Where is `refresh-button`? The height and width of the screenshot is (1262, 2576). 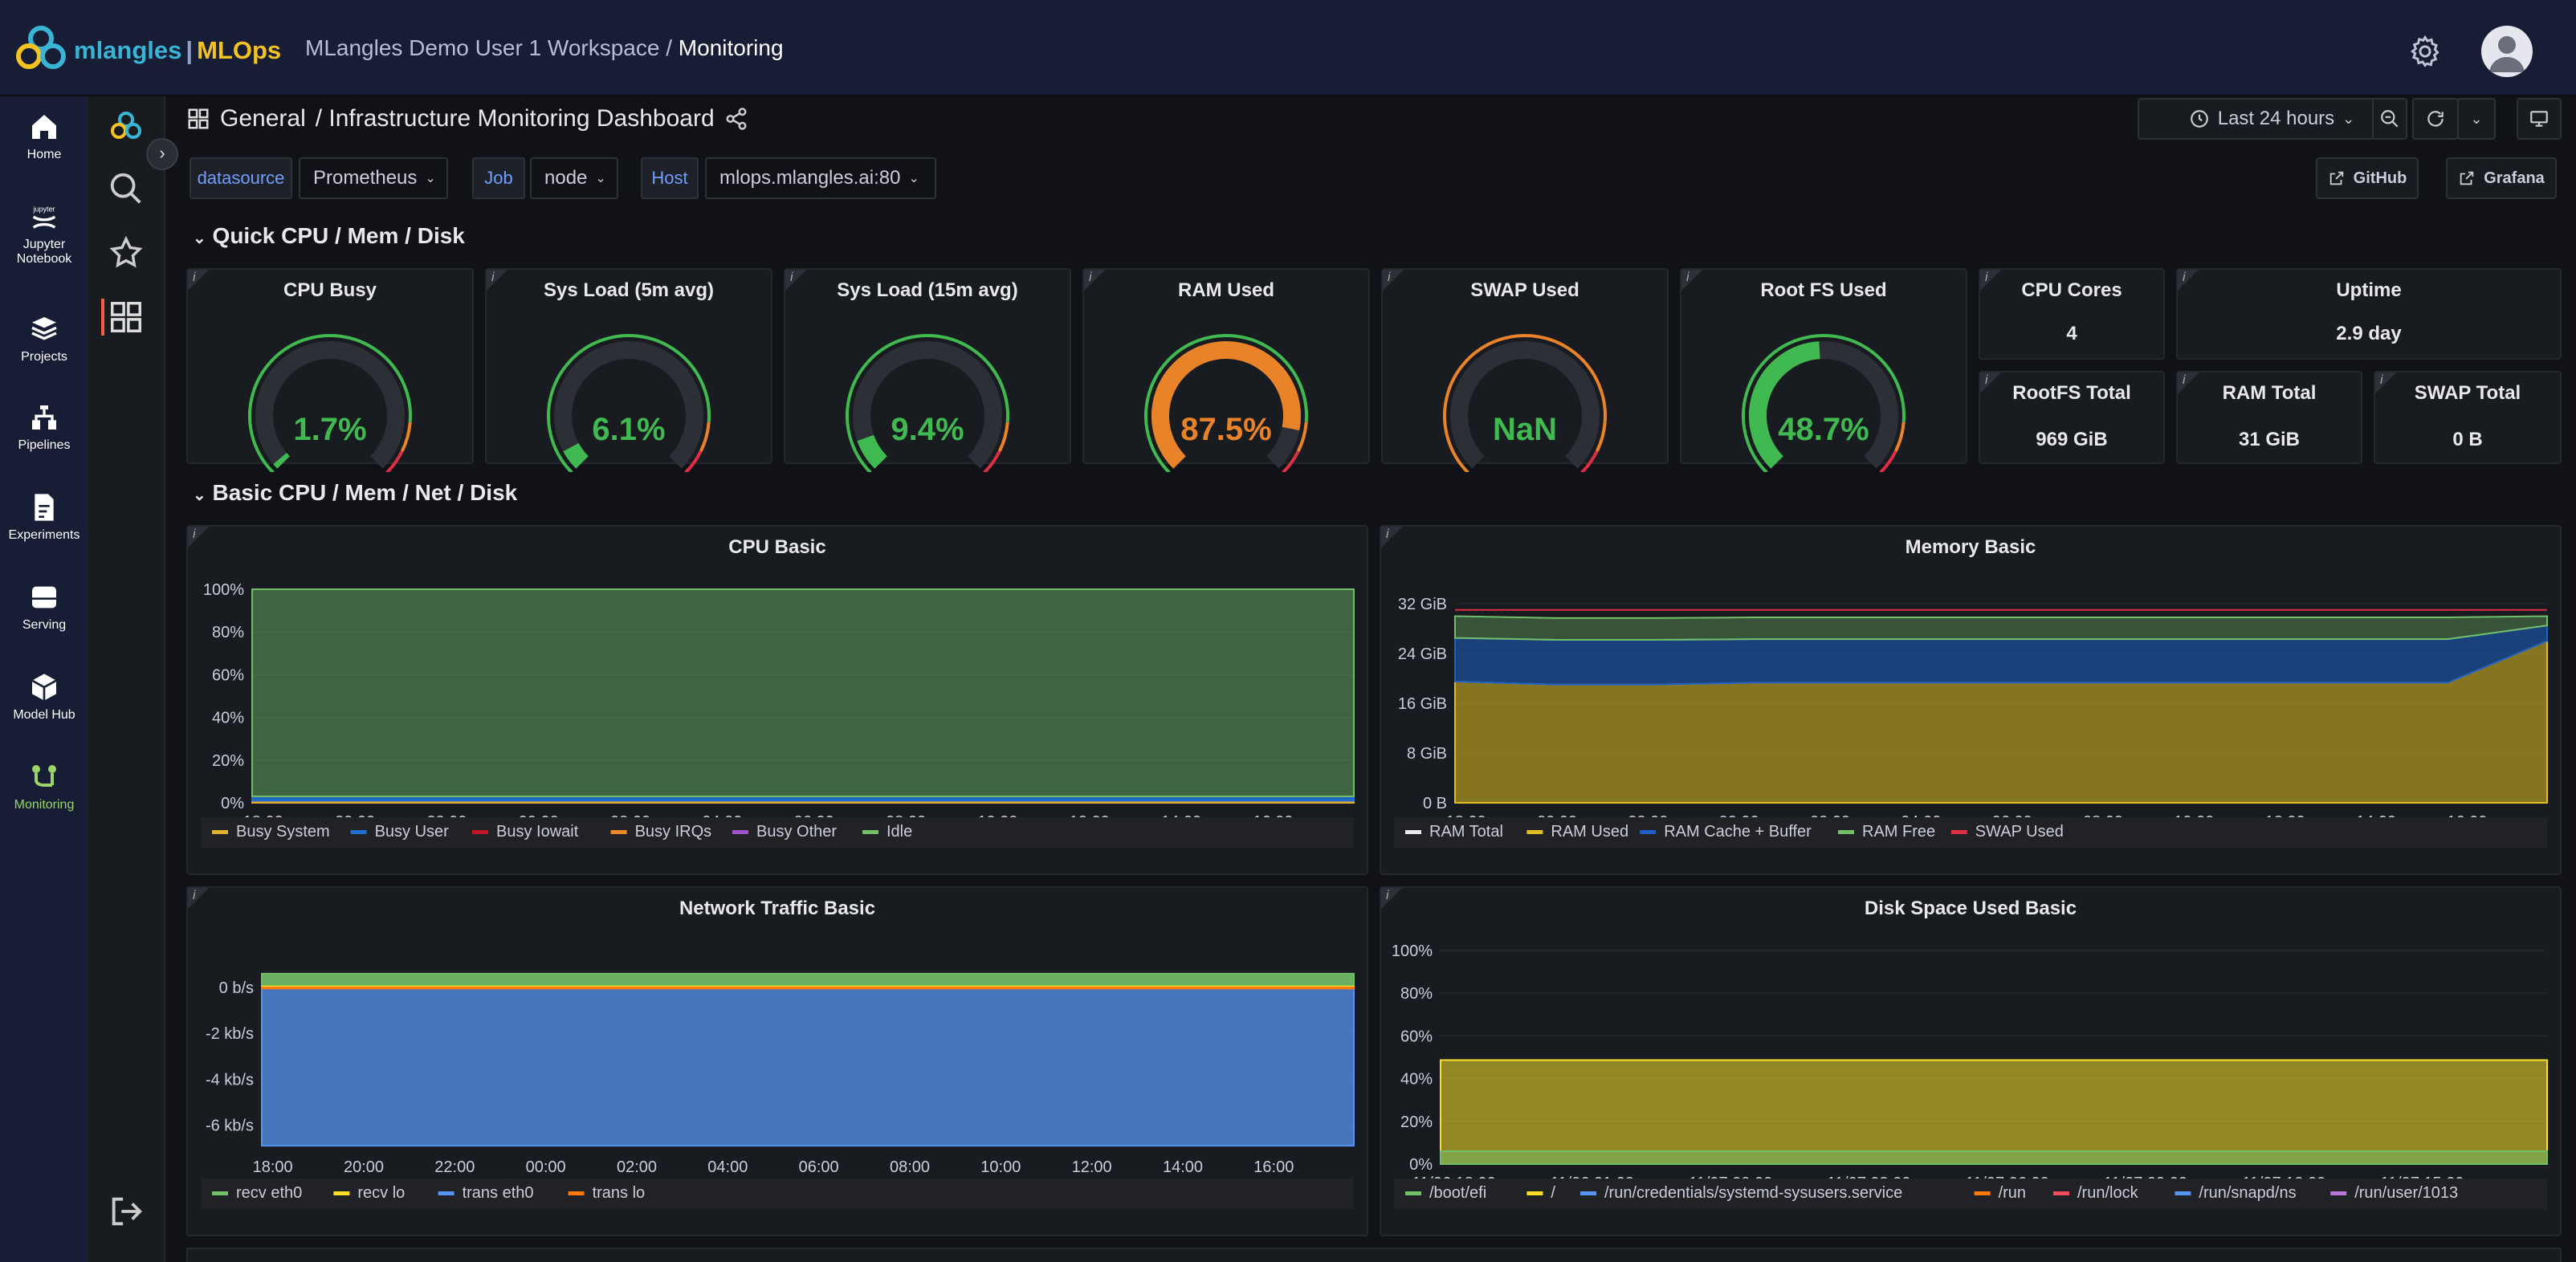
refresh-button is located at coordinates (2435, 119).